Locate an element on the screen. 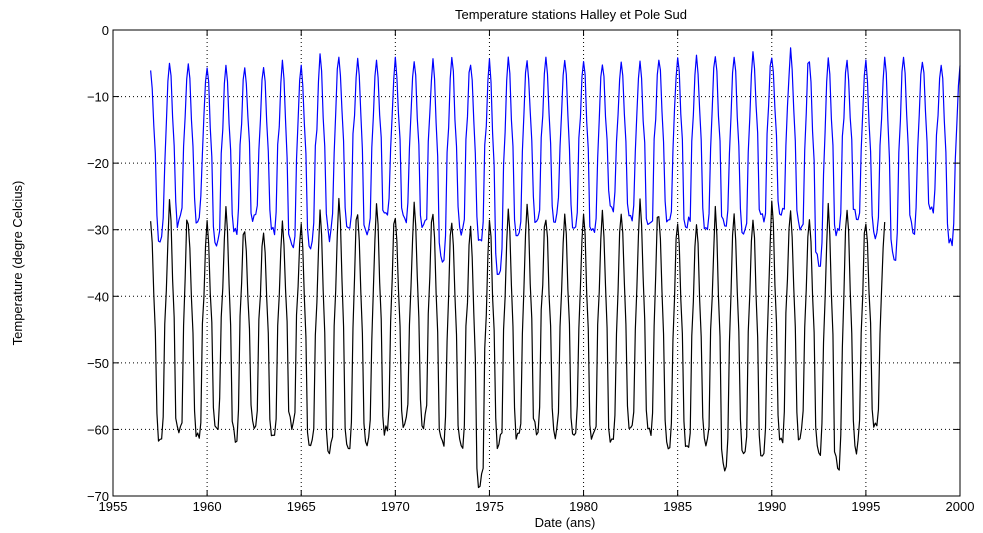 This screenshot has width=983, height=533. y-axis-label: Temperature (degre Celcius) is located at coordinates (17, 263).